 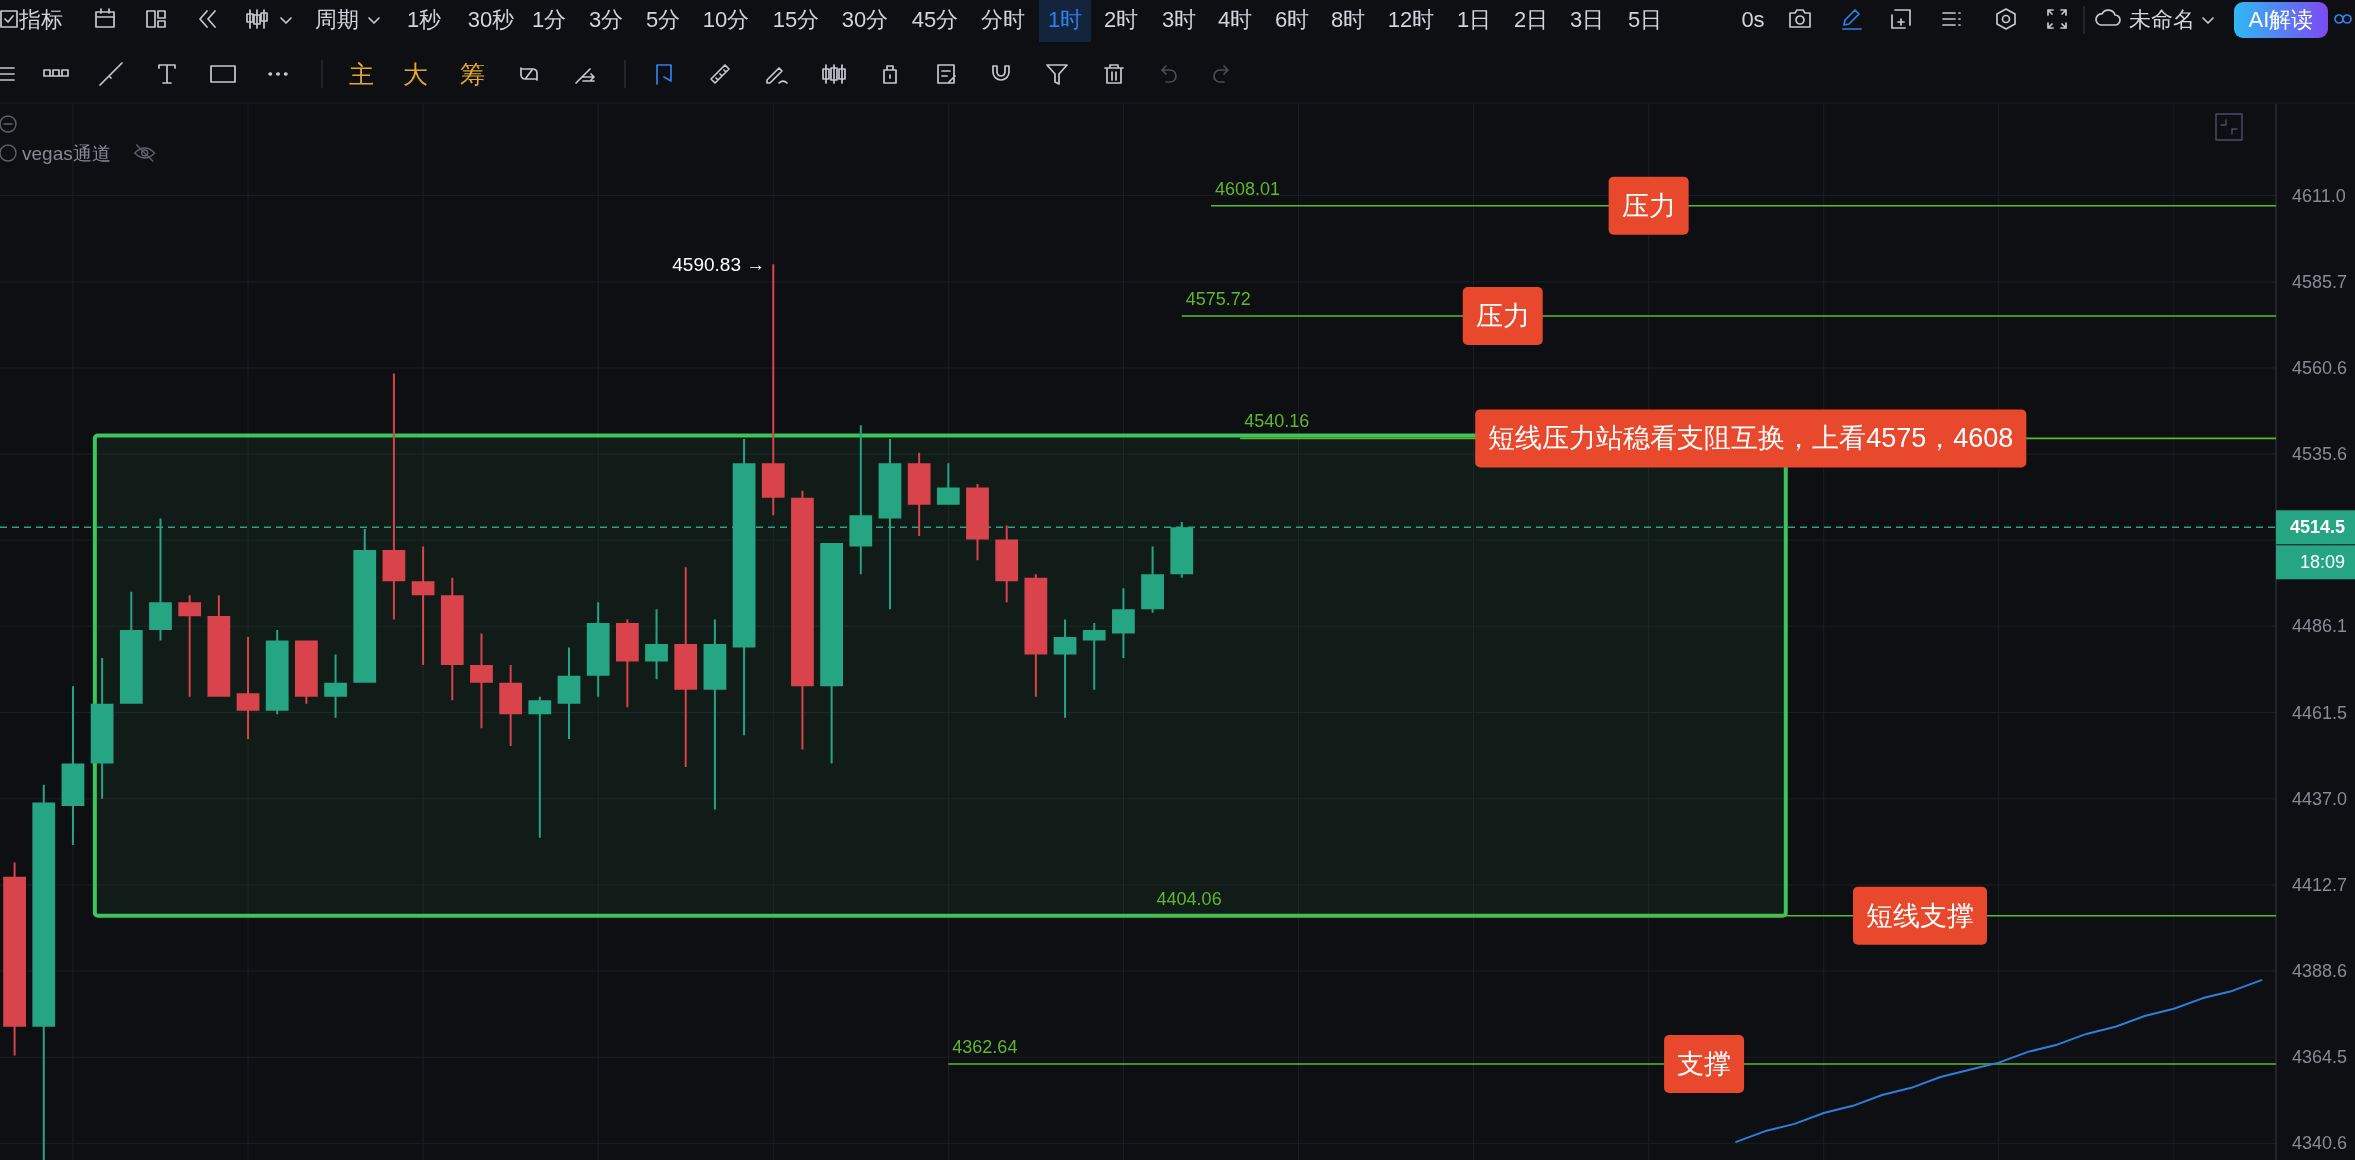 I want to click on text: 主, so click(x=361, y=74).